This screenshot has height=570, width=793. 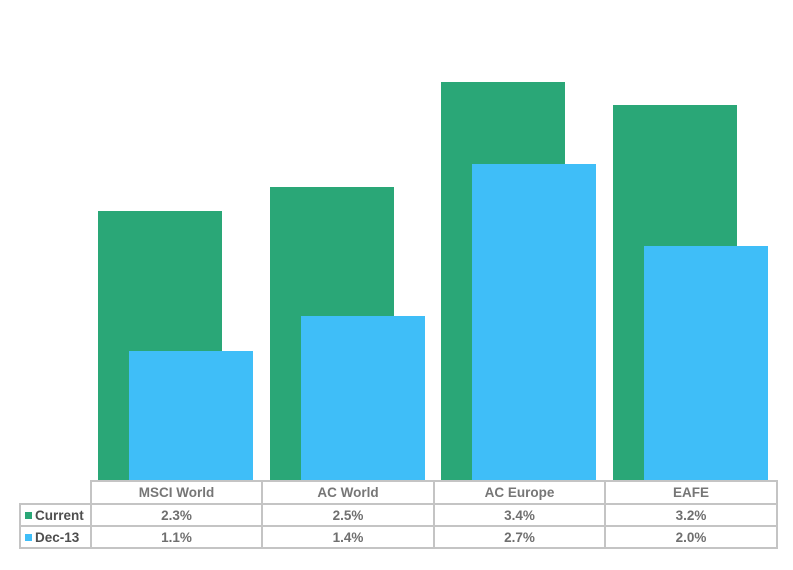 I want to click on value-dec13-ac-europe: 2.7%, so click(x=519, y=537).